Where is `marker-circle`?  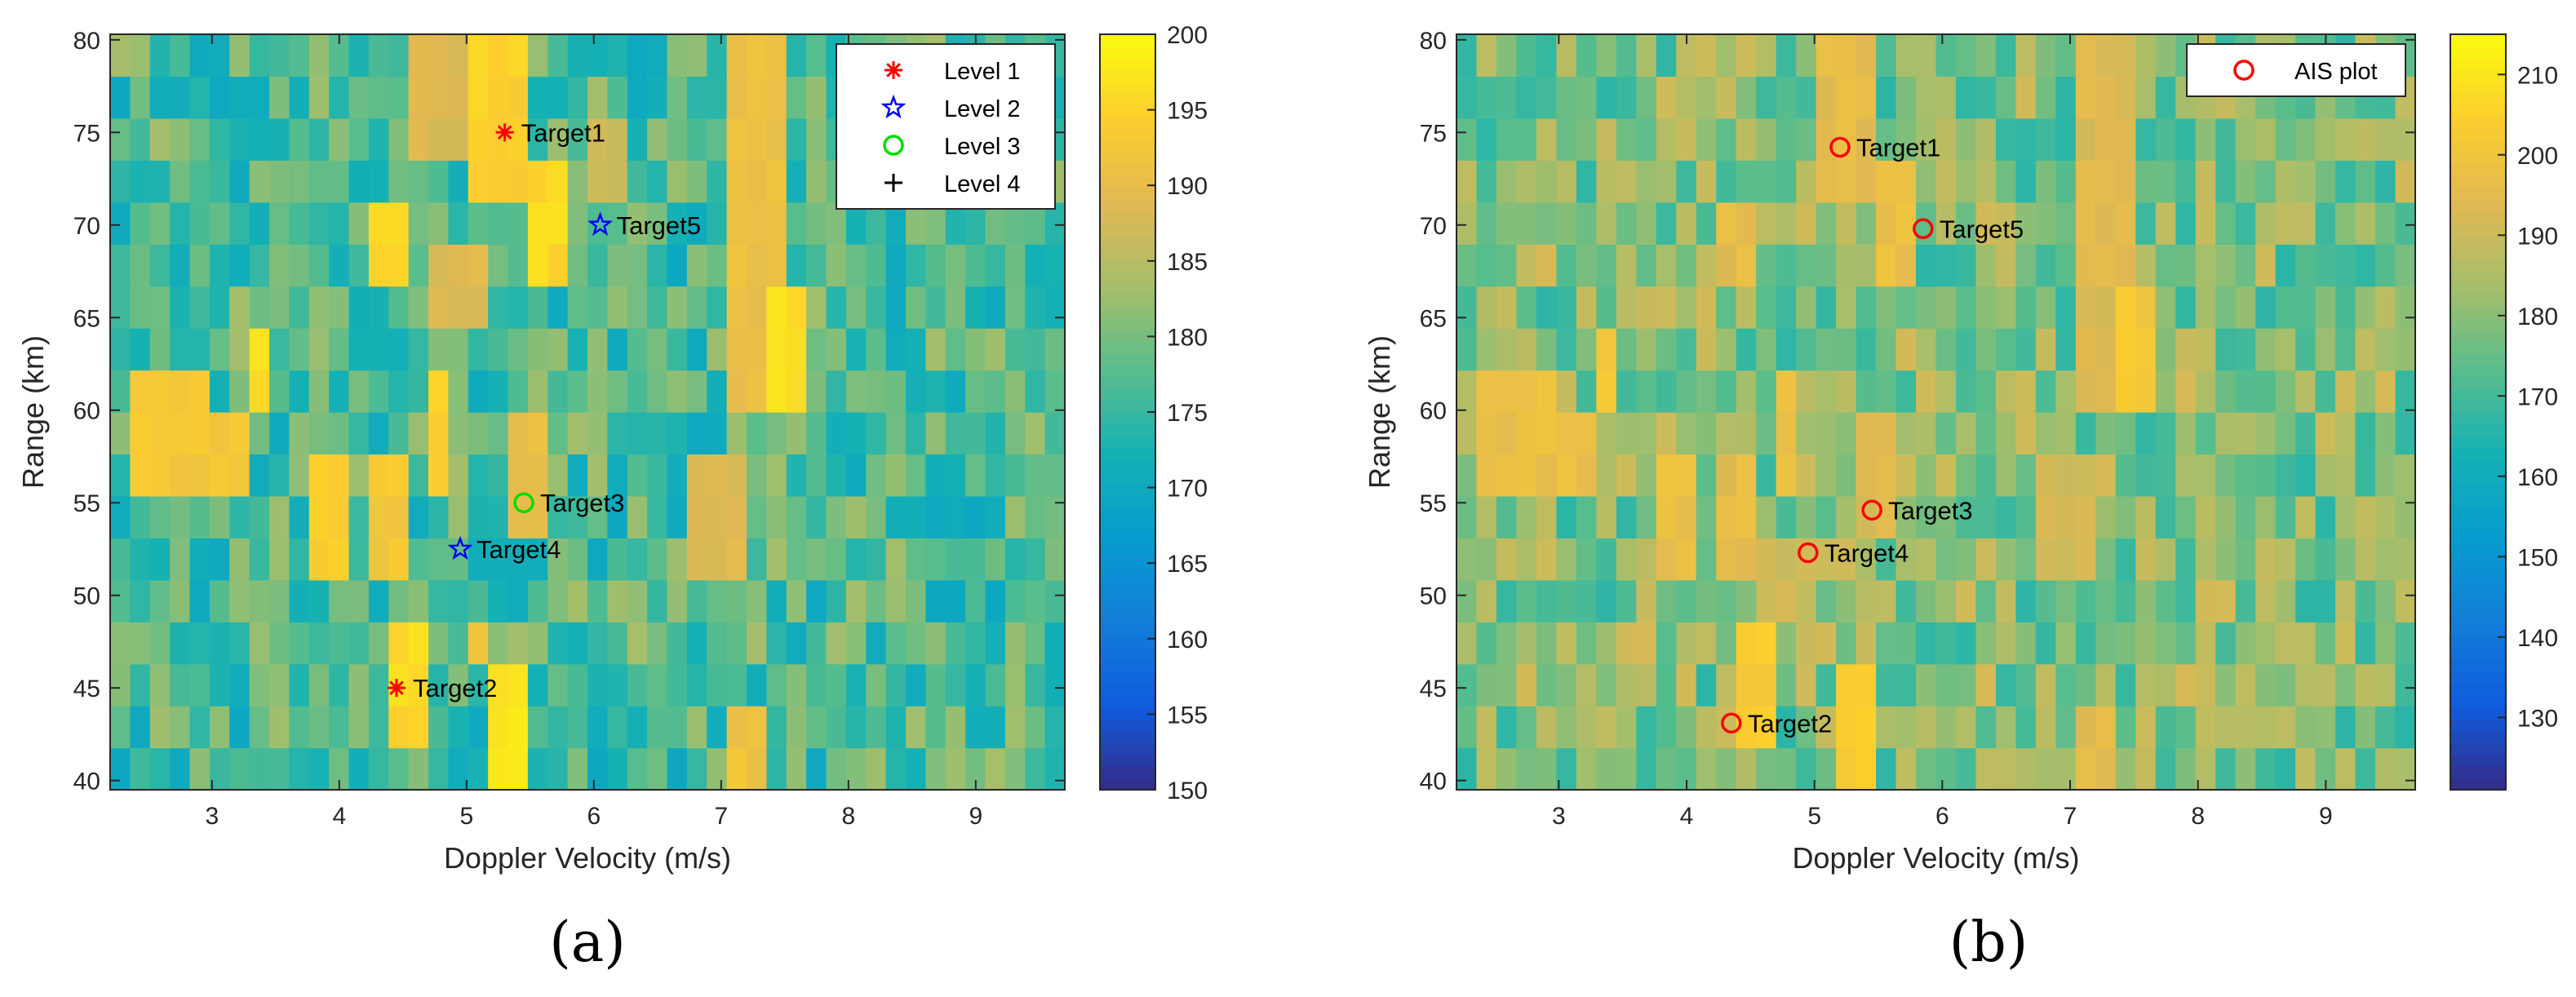
marker-circle is located at coordinates (2244, 70).